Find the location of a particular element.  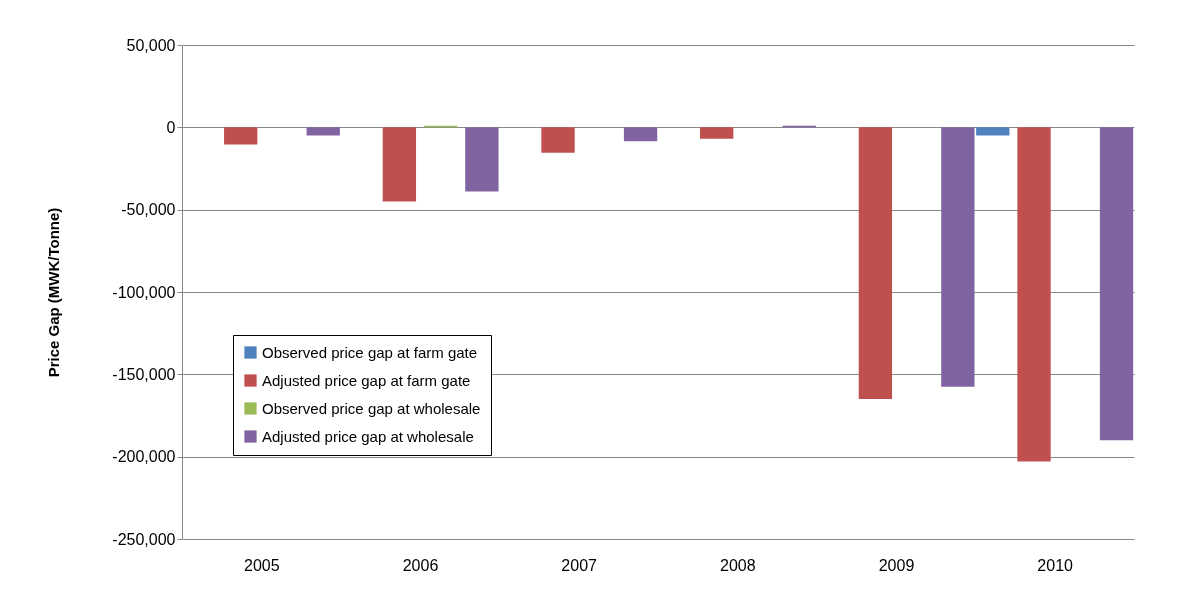

y-tick-label: -50,000 is located at coordinates (148, 210).